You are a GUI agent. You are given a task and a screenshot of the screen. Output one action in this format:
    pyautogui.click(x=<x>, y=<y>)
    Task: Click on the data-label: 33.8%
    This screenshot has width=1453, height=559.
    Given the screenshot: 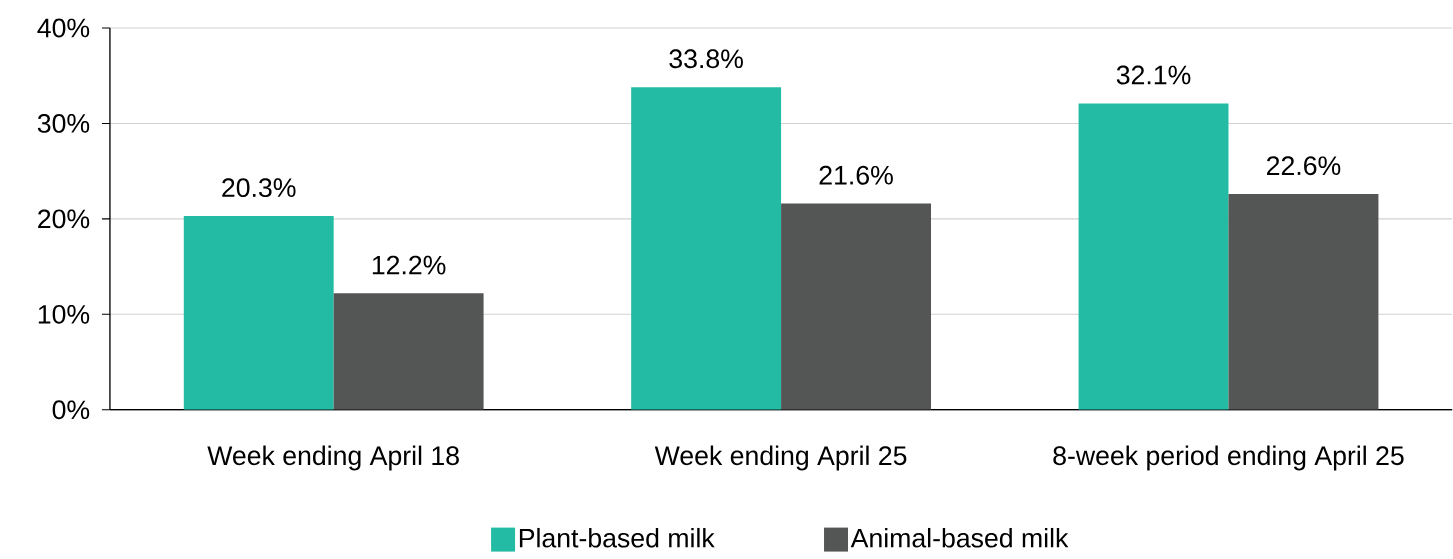 What is the action you would take?
    pyautogui.click(x=706, y=59)
    